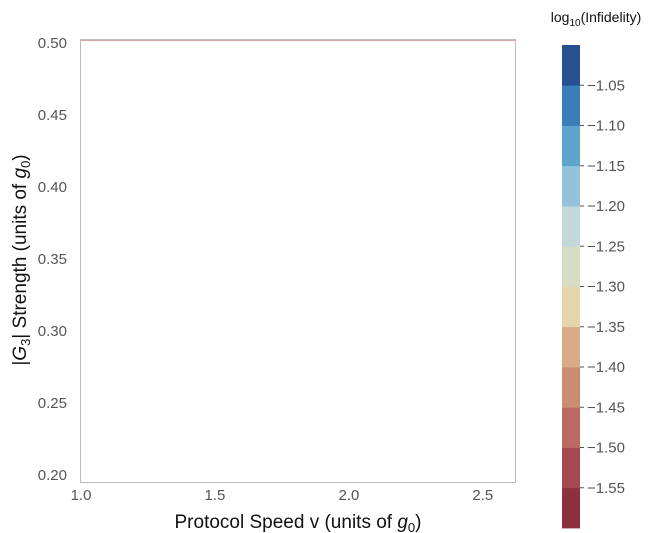 The width and height of the screenshot is (655, 533). I want to click on colorbar-tick-label: −1.15, so click(606, 166).